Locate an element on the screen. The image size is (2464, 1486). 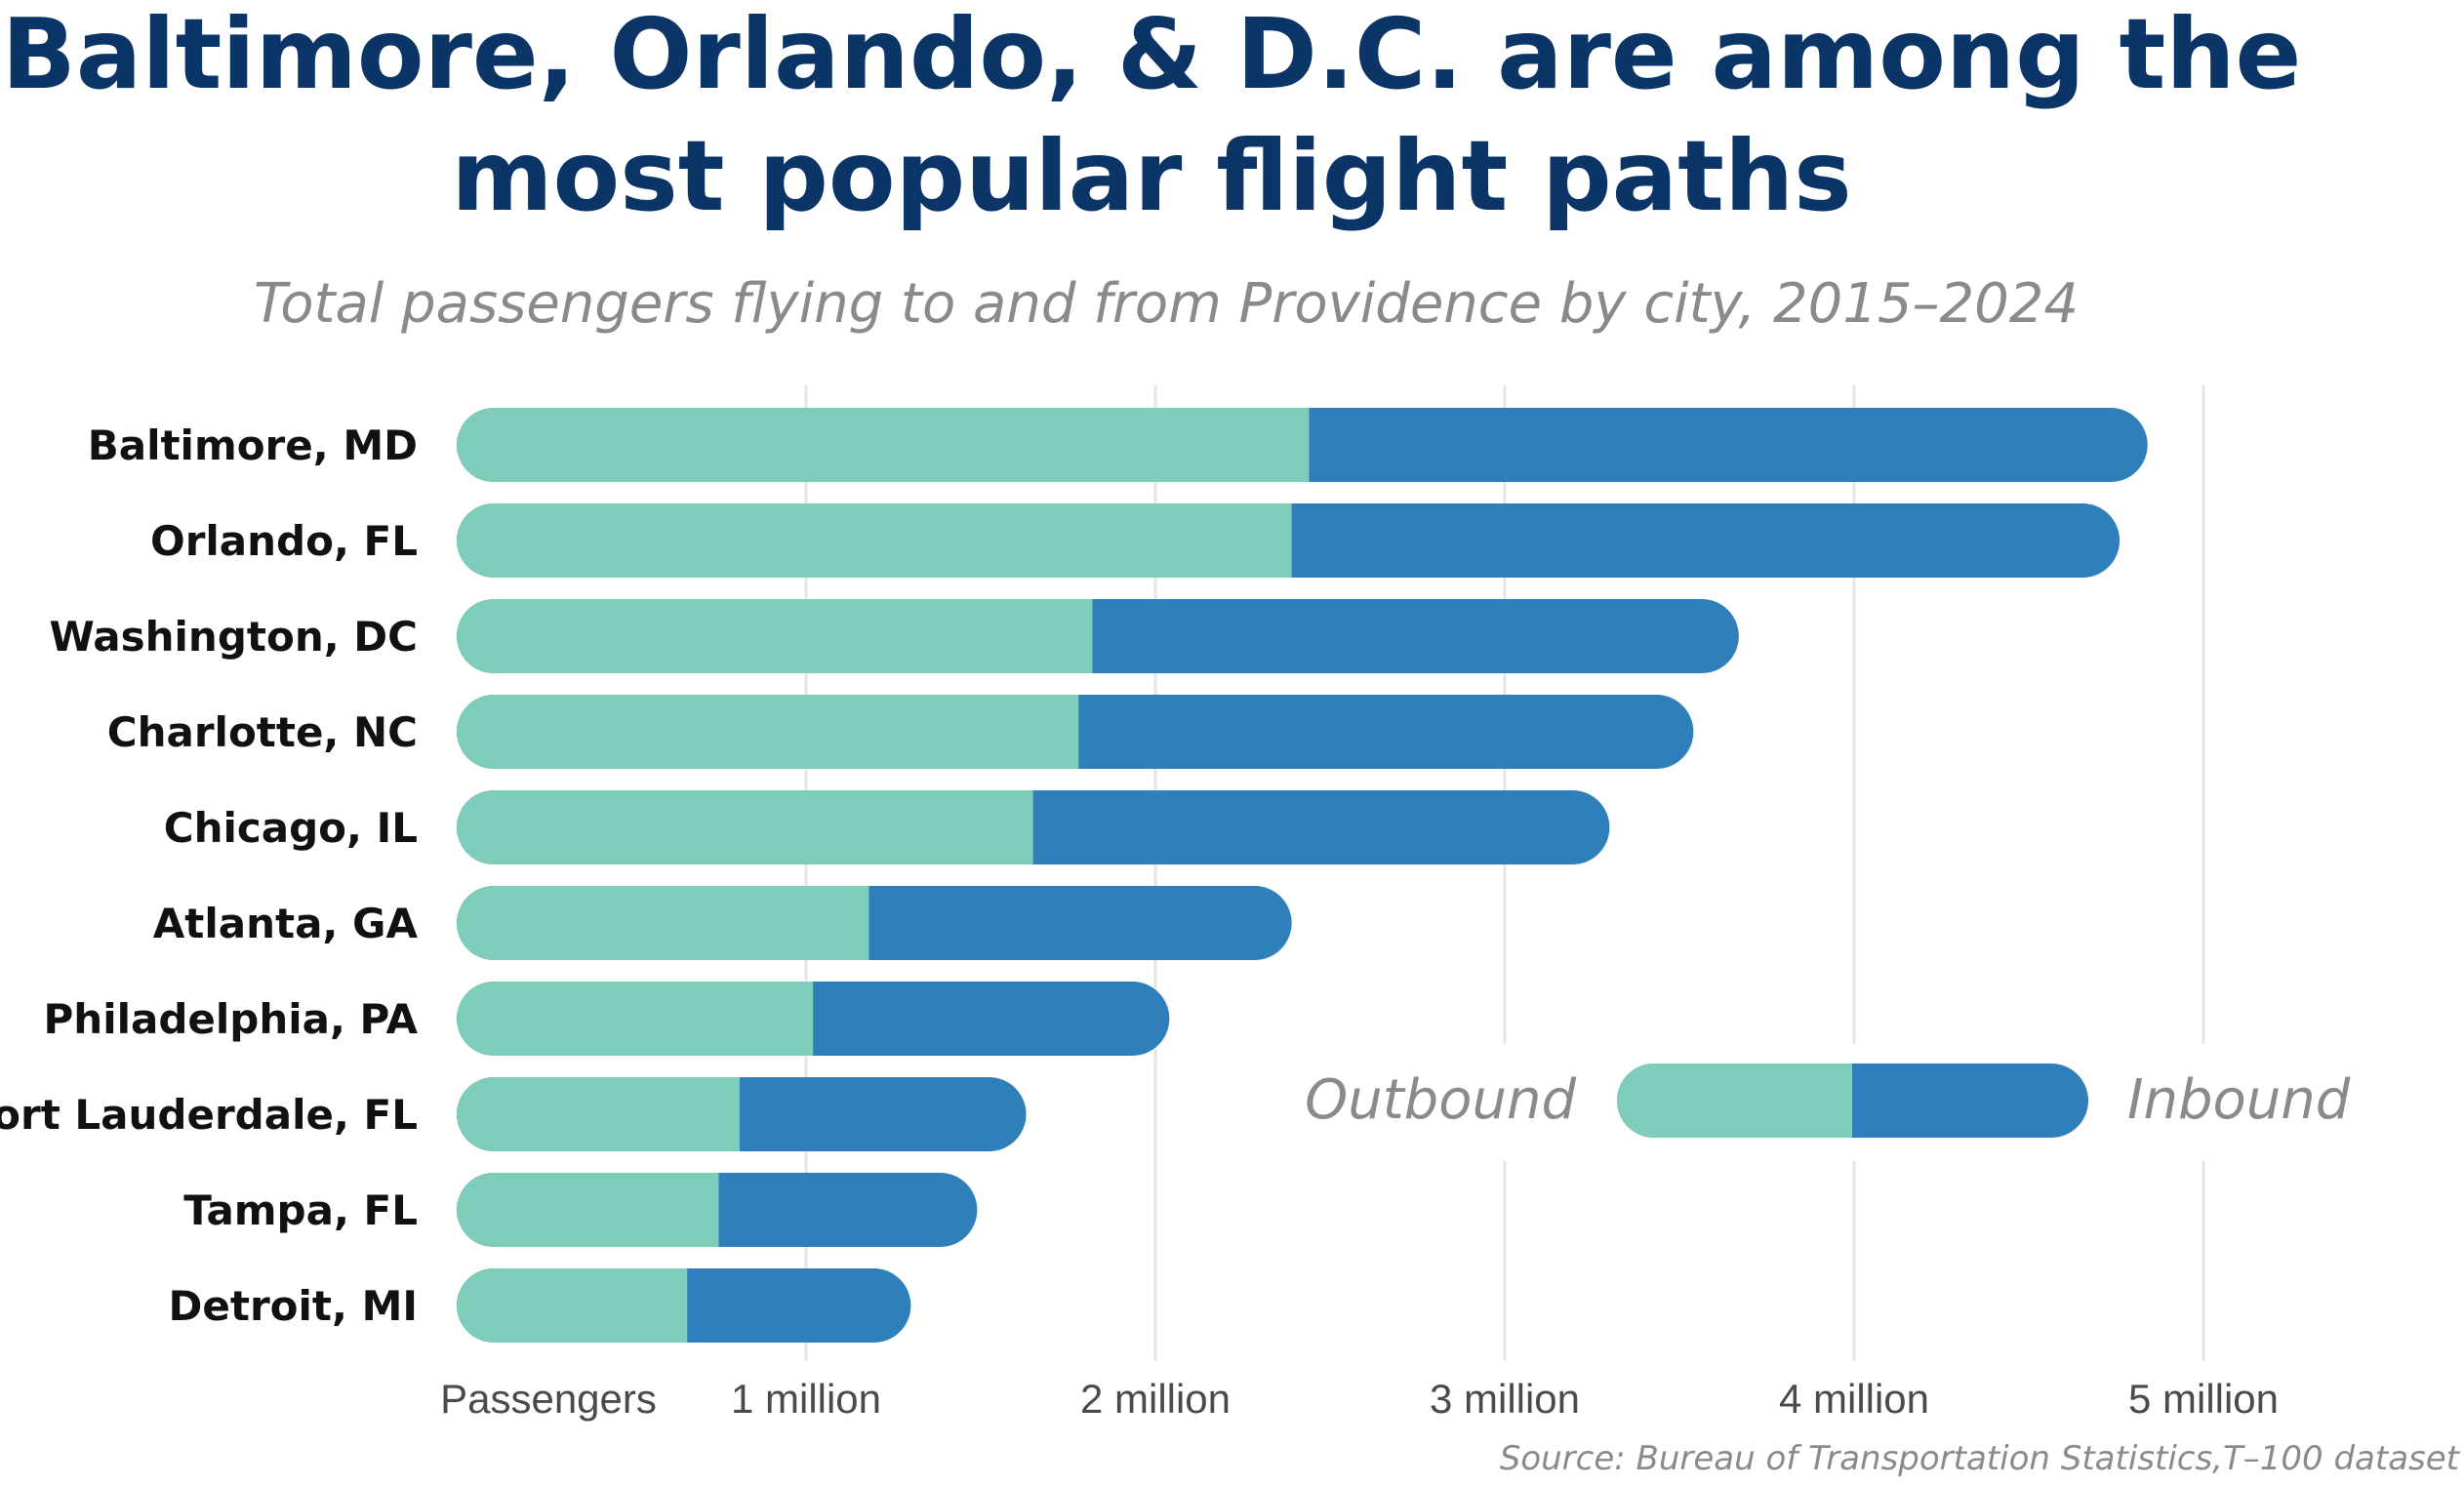
category-label: Atlanta, GA is located at coordinates (286, 923).